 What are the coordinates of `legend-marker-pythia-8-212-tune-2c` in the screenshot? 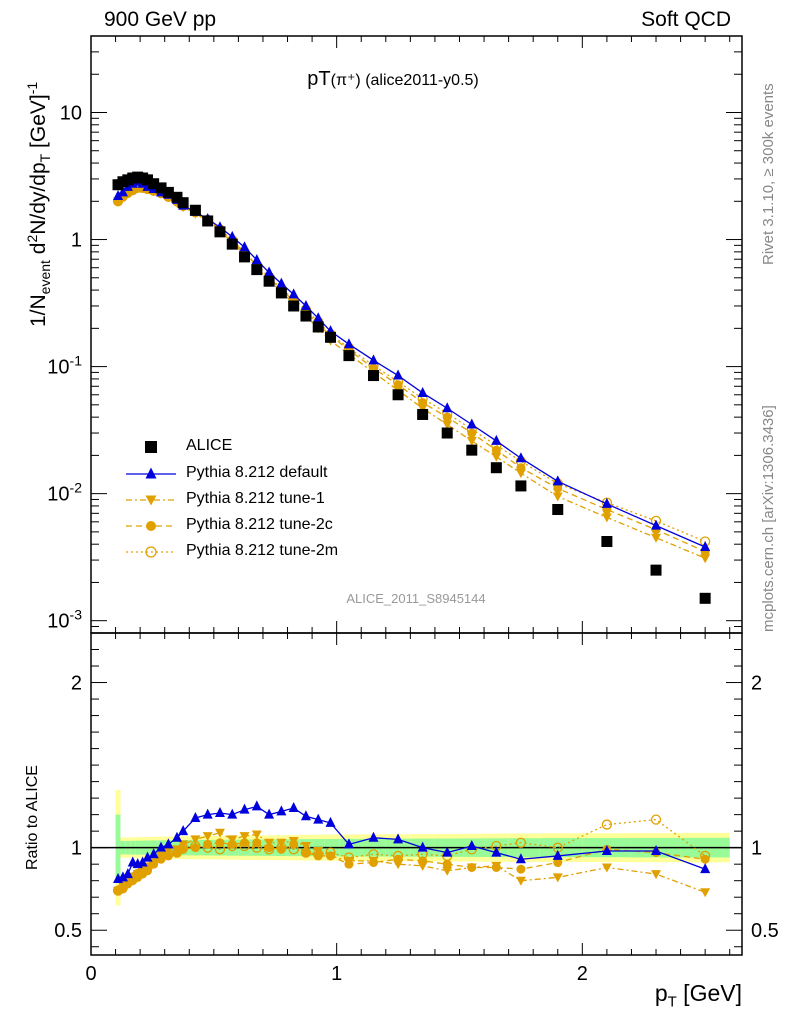 It's located at (151, 526).